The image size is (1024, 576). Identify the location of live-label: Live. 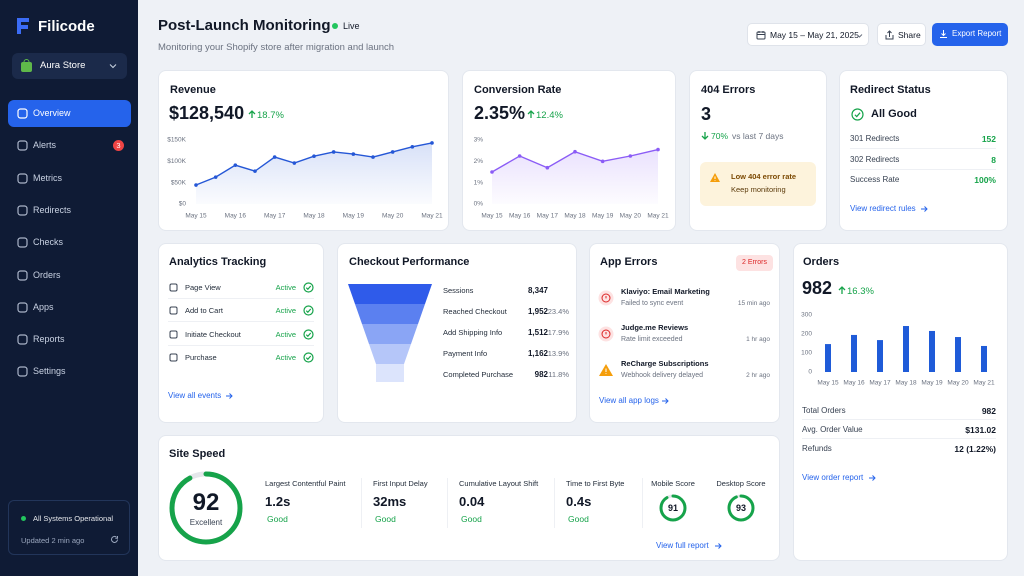
(351, 26).